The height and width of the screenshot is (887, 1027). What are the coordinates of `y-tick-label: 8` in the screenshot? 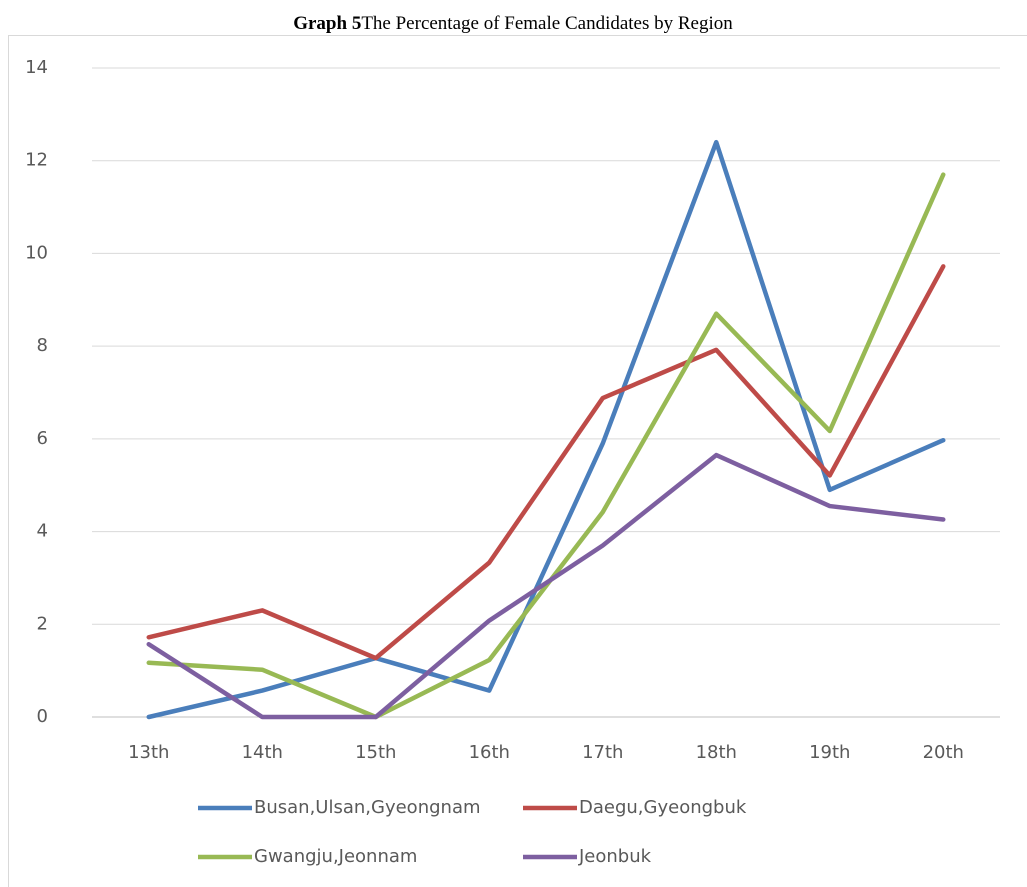 It's located at (42, 345).